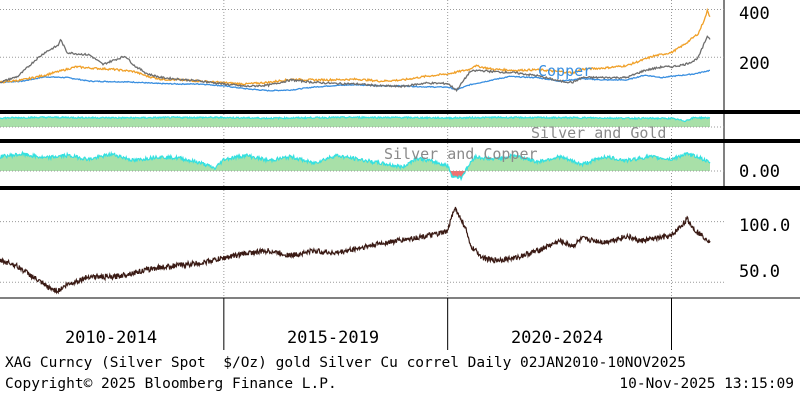 This screenshot has height=400, width=800. Describe the element at coordinates (333, 338) in the screenshot. I see `period-label-2015-2019: 2015-2019` at that location.